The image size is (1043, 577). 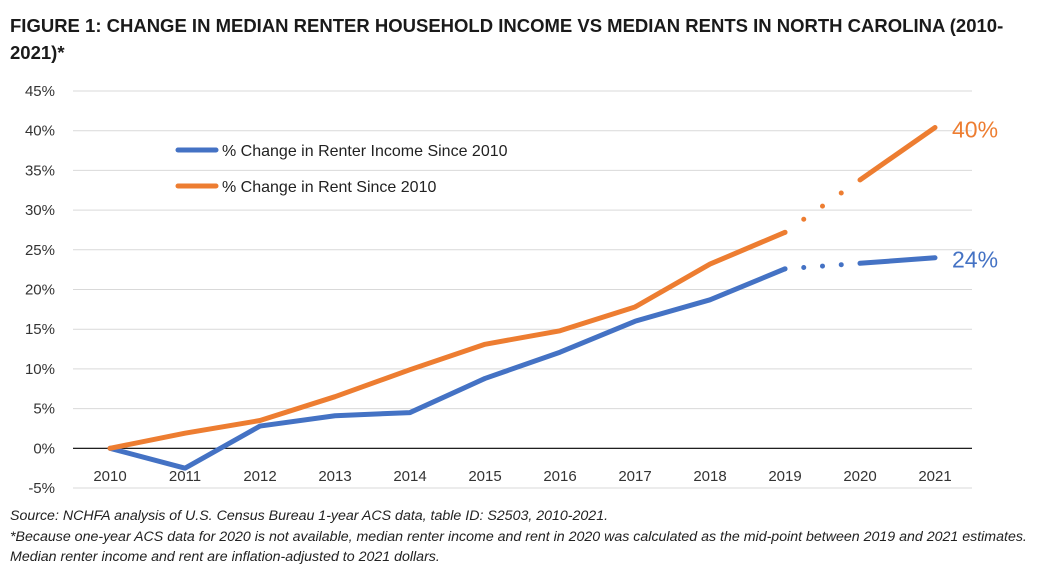 I want to click on renter-income-line-final, so click(x=897, y=260).